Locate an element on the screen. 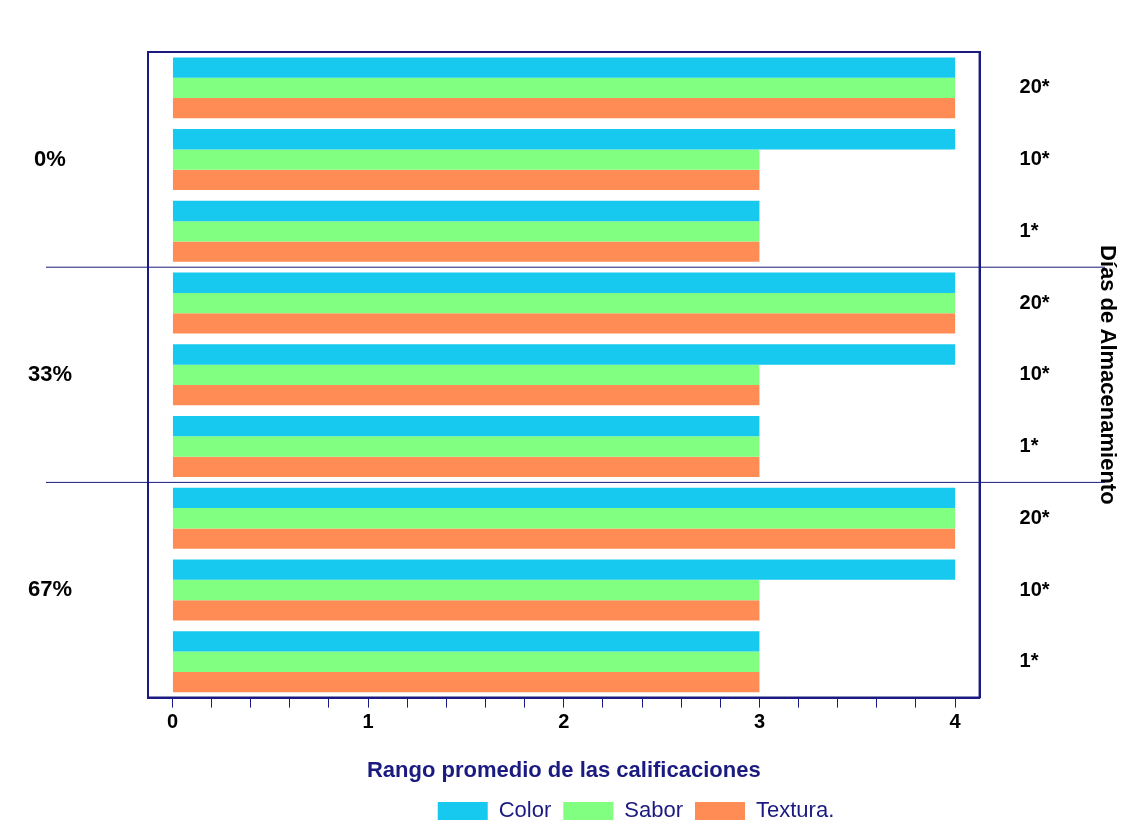  text: 33% is located at coordinates (50, 373).